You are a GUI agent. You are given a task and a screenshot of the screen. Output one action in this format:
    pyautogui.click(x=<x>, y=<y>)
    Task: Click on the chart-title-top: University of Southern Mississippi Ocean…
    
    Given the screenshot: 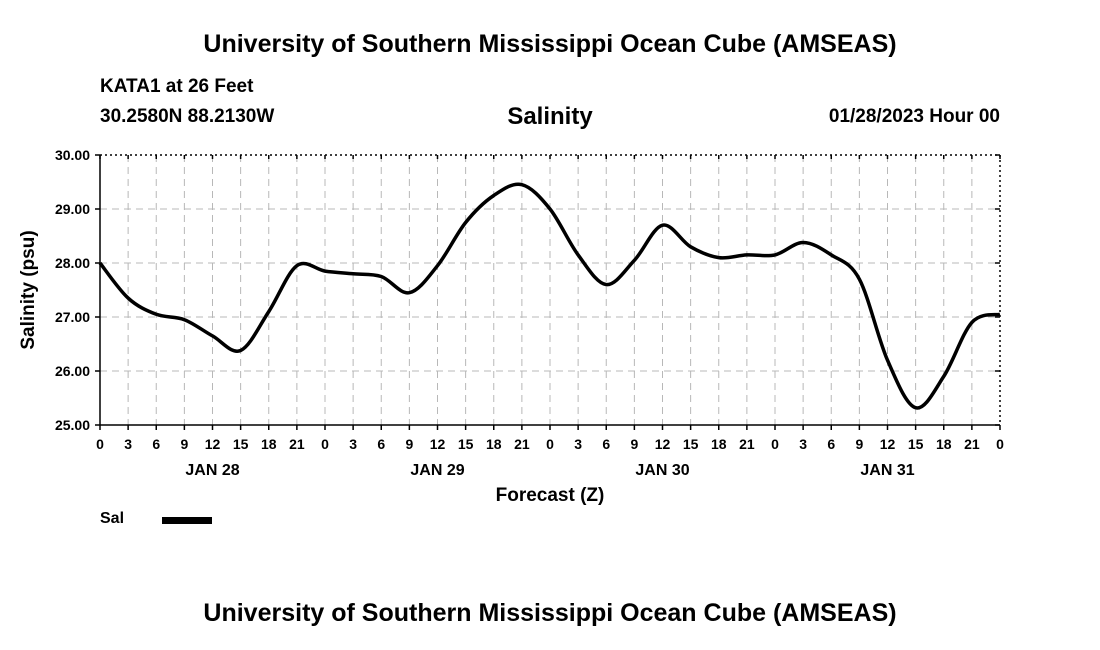 What is the action you would take?
    pyautogui.click(x=550, y=44)
    